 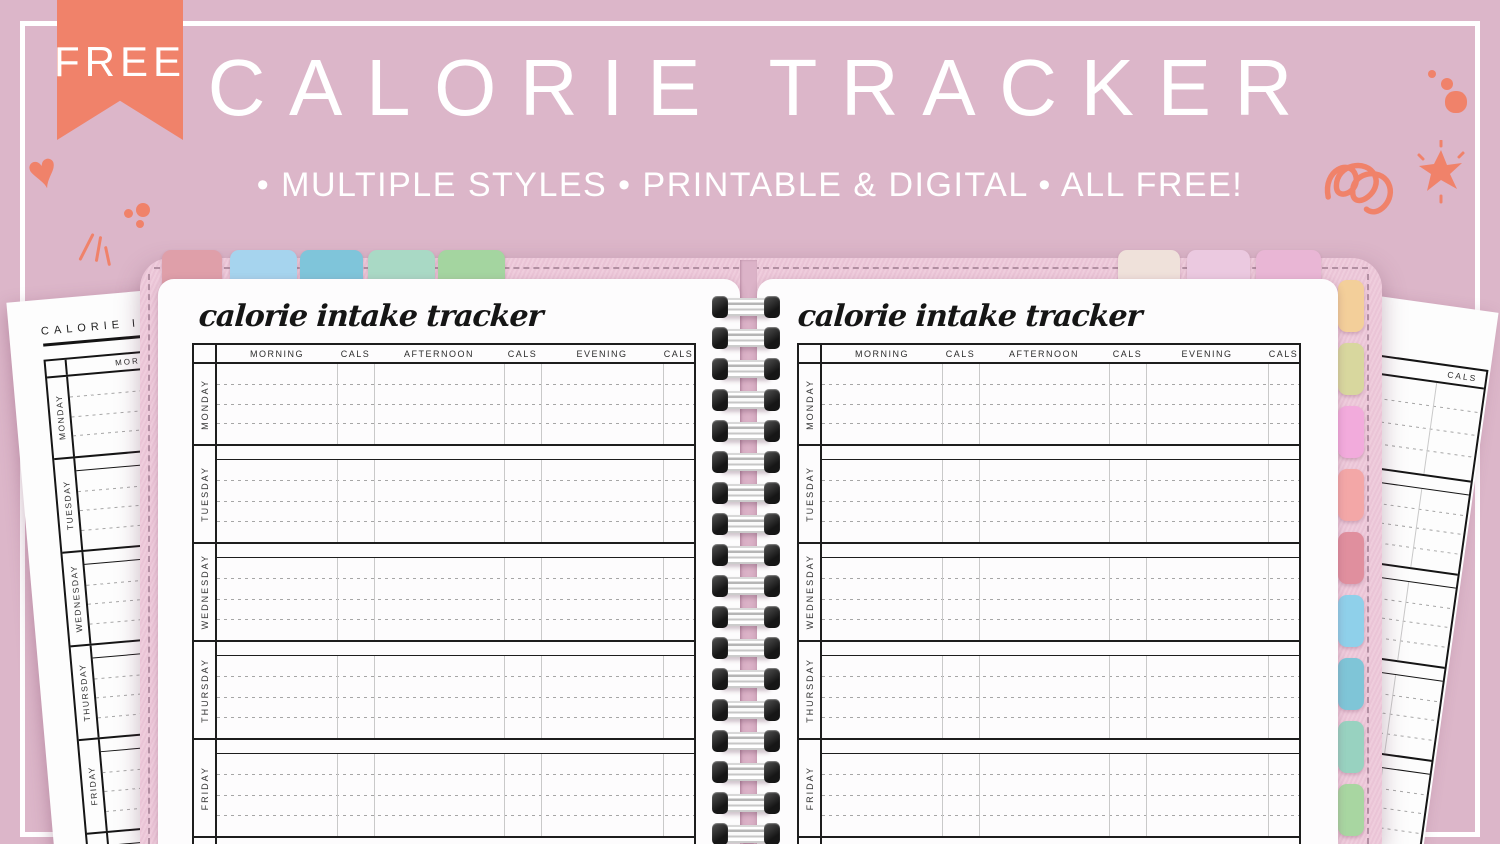 What do you see at coordinates (761, 87) in the screenshot?
I see `page-title: CALORIE TRACKER` at bounding box center [761, 87].